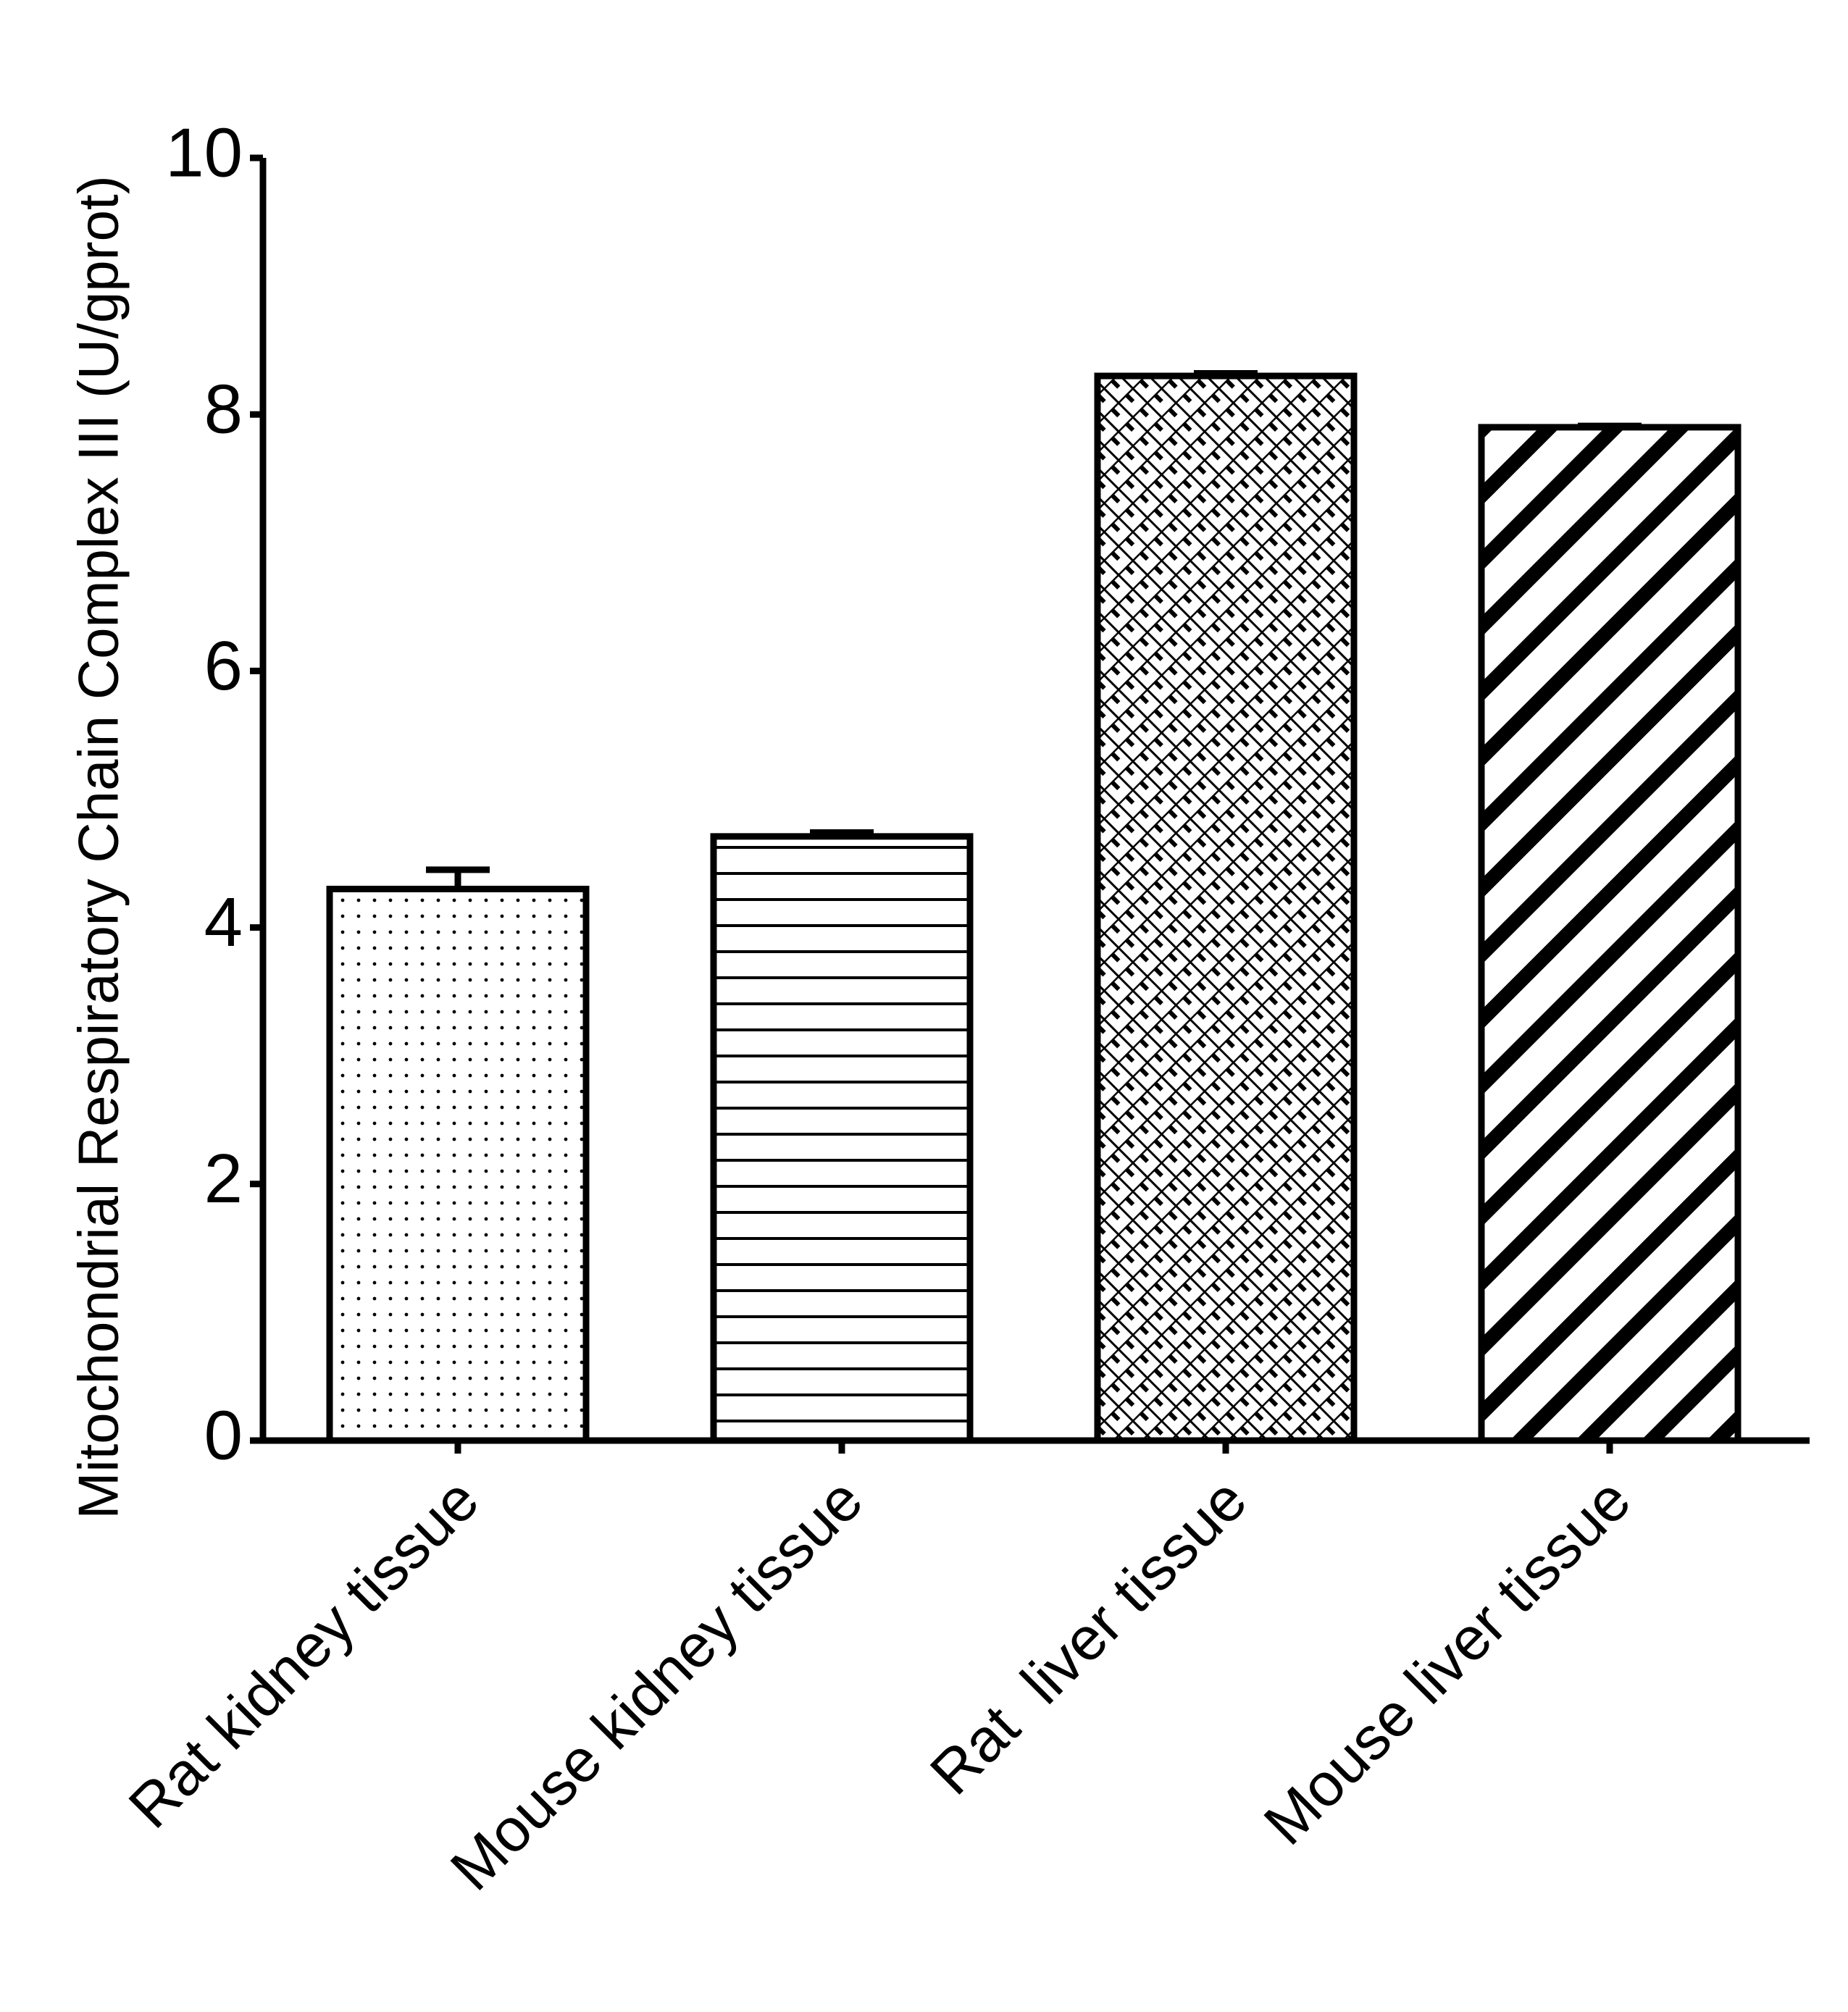 The width and height of the screenshot is (1848, 2012). I want to click on y-tick-label: 8, so click(223, 409).